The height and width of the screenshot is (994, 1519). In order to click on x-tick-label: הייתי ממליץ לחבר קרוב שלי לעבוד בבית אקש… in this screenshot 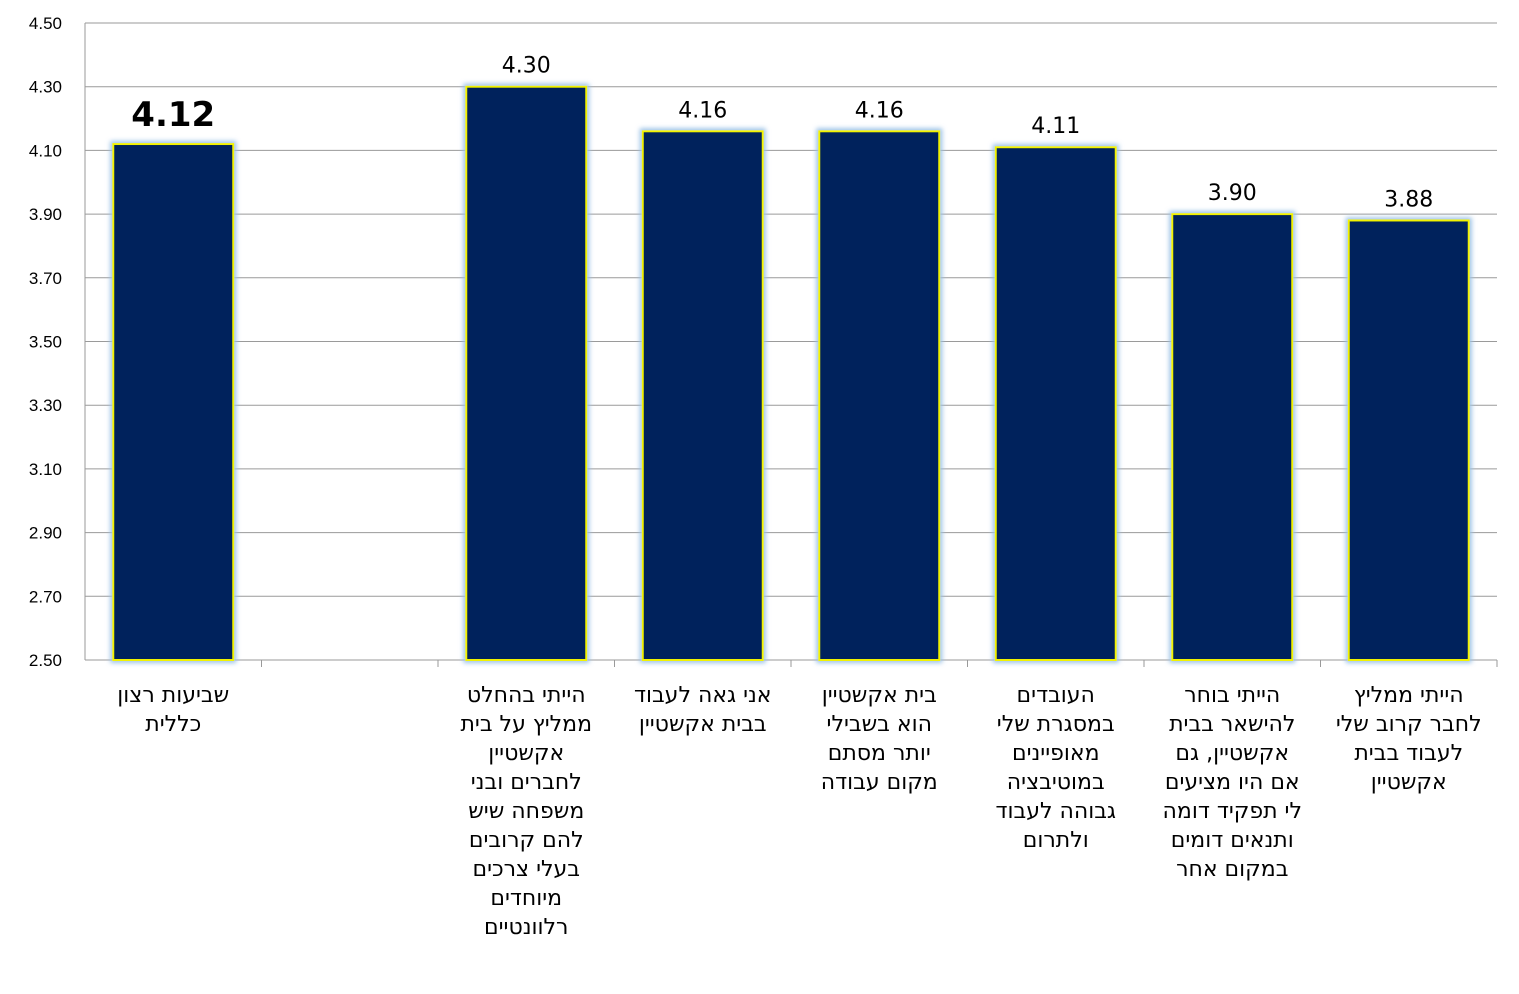, I will do `click(1408, 739)`.